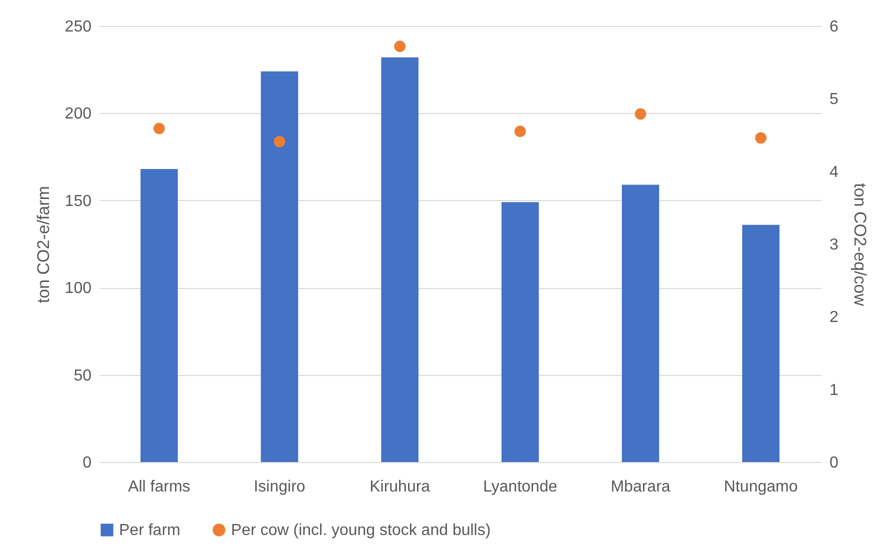 This screenshot has height=554, width=892. What do you see at coordinates (78, 114) in the screenshot?
I see `y-tick-label: 200` at bounding box center [78, 114].